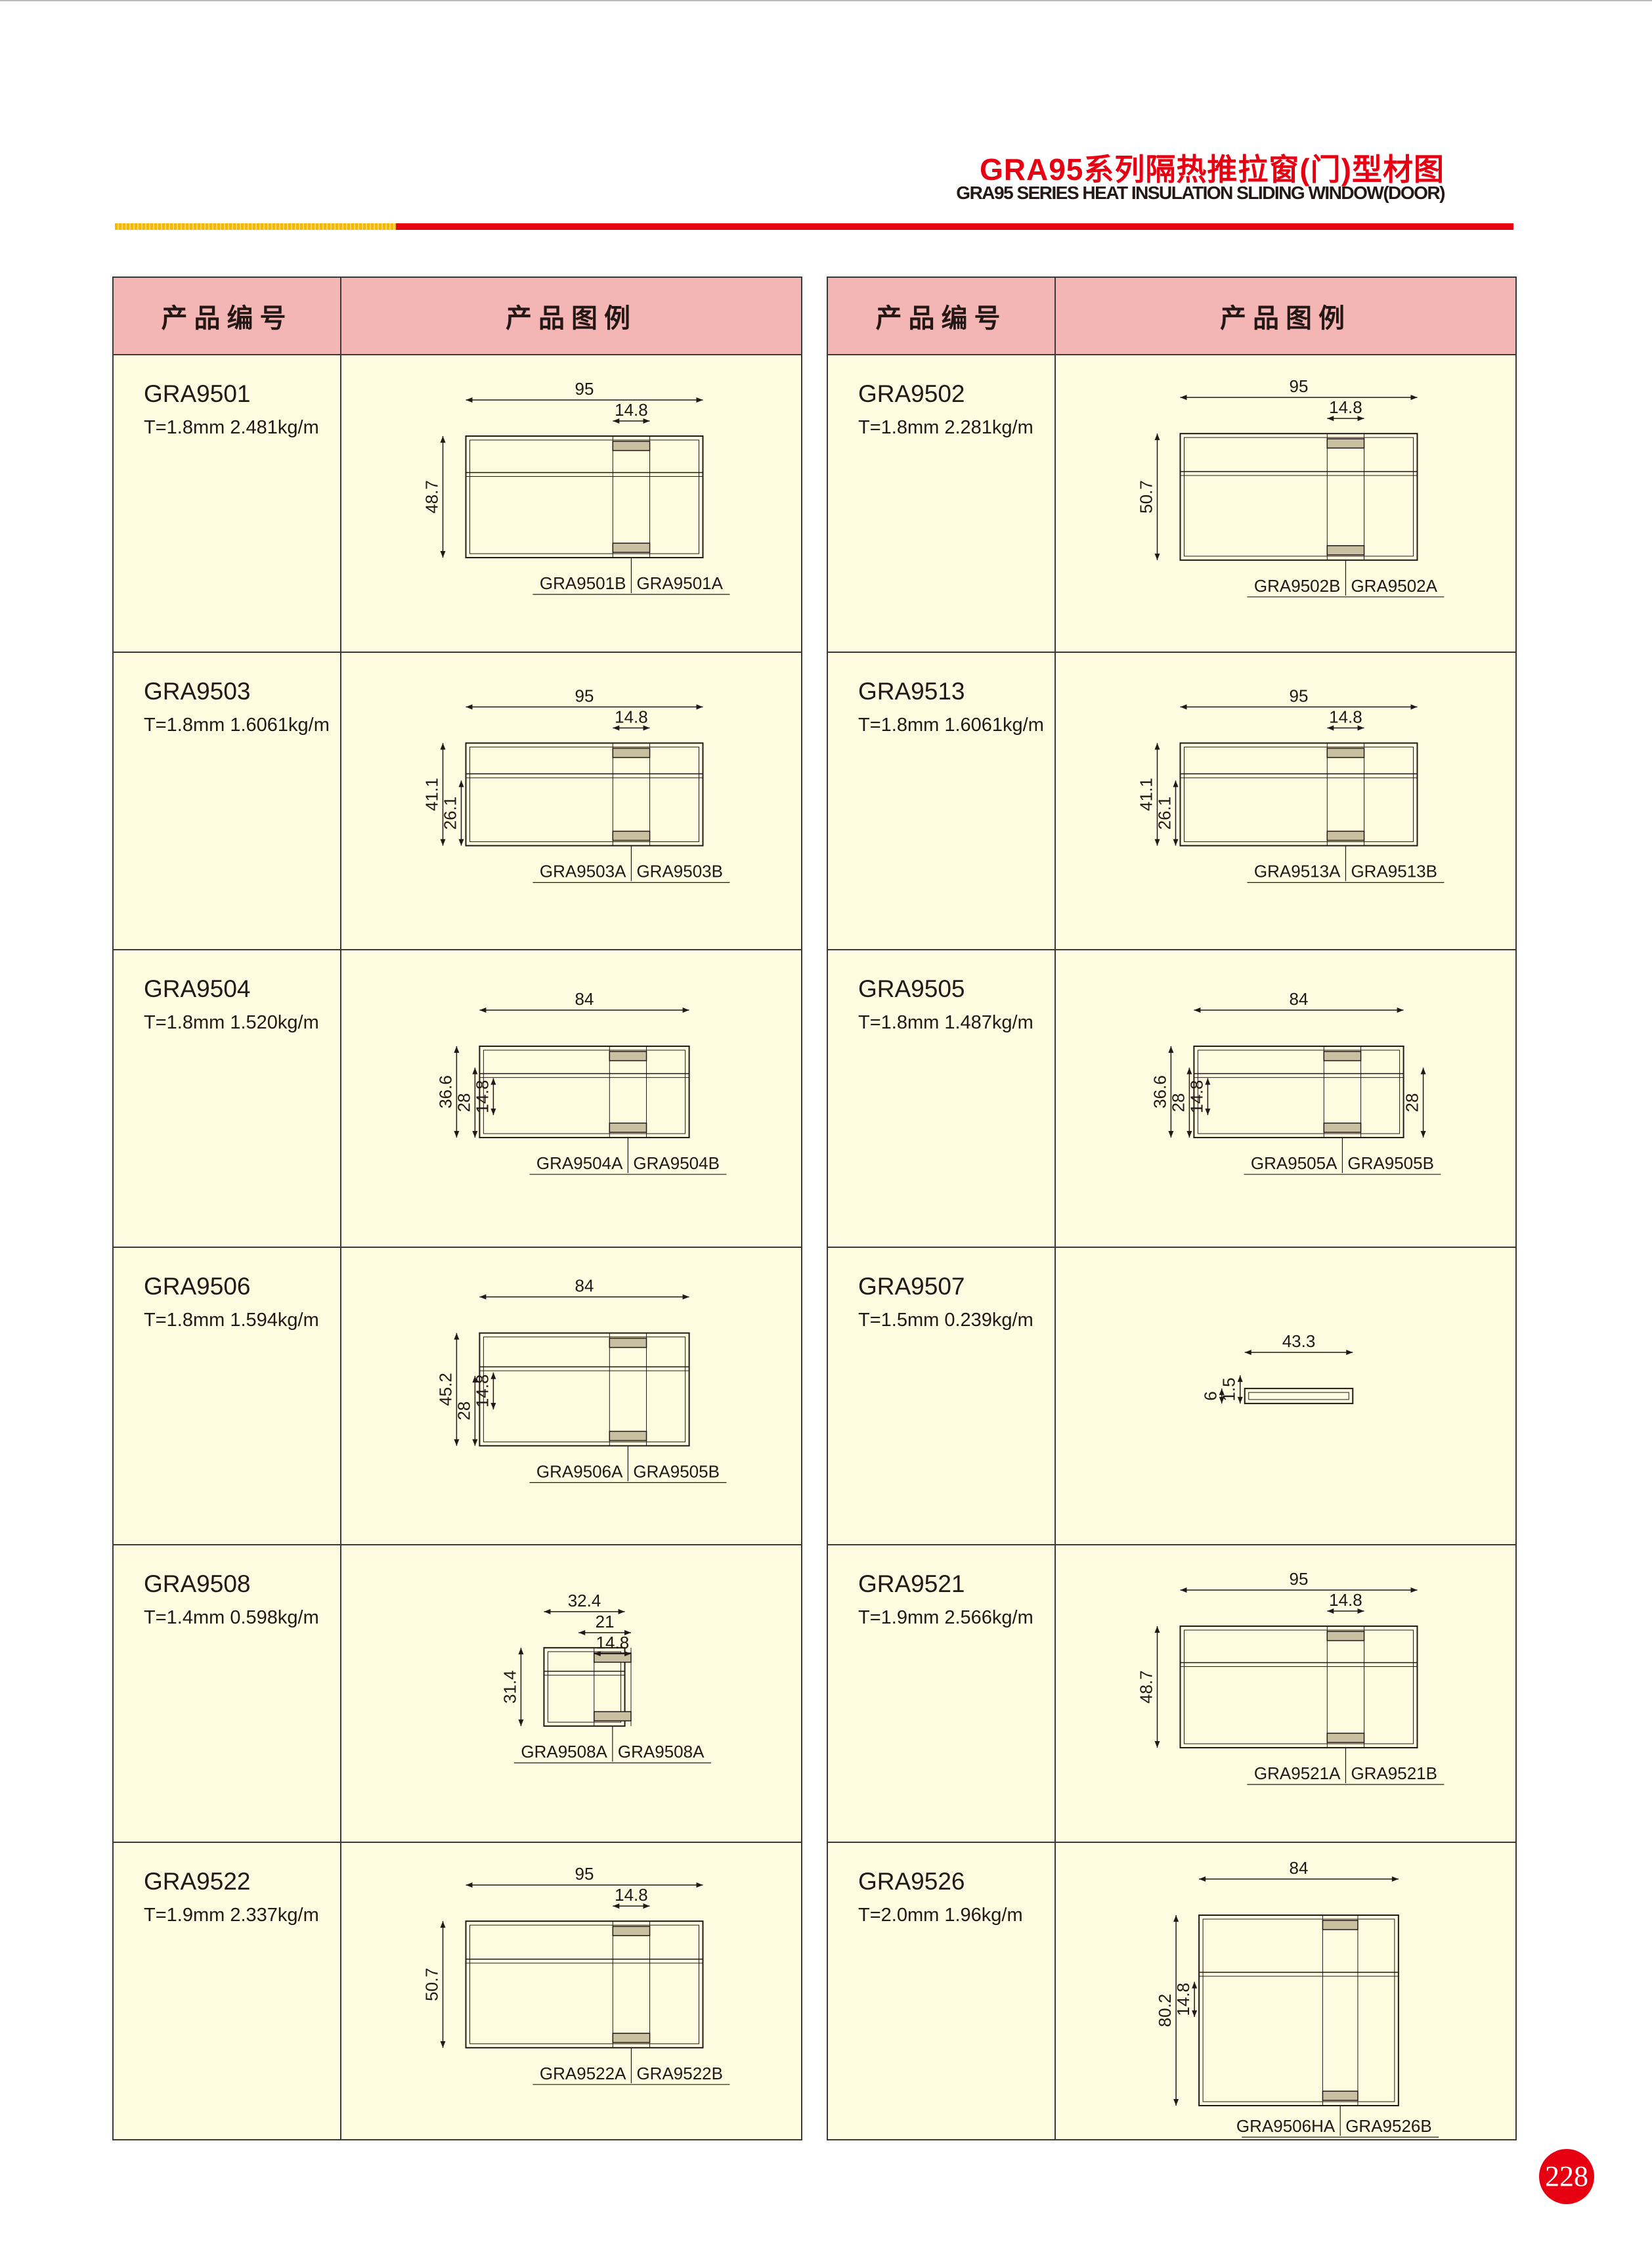 This screenshot has height=2258, width=1652. I want to click on product-row: GRA9507 T=1.5mm 0.239kg/m 43.3 6 1.5, so click(1172, 1396).